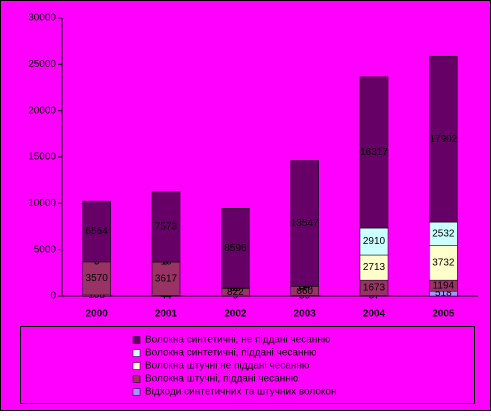 The image size is (491, 416). I want to click on x-tick-label: 2001, so click(166, 314).